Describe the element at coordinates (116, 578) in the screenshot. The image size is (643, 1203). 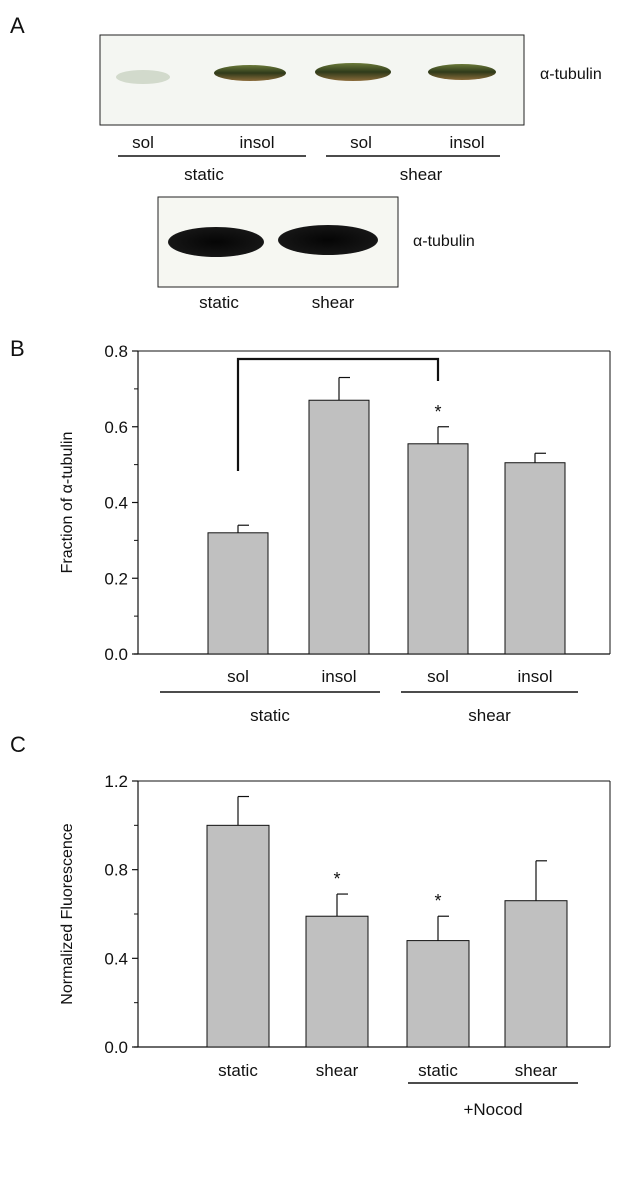
I see `chart-b-y-tick-label: 0.2` at that location.